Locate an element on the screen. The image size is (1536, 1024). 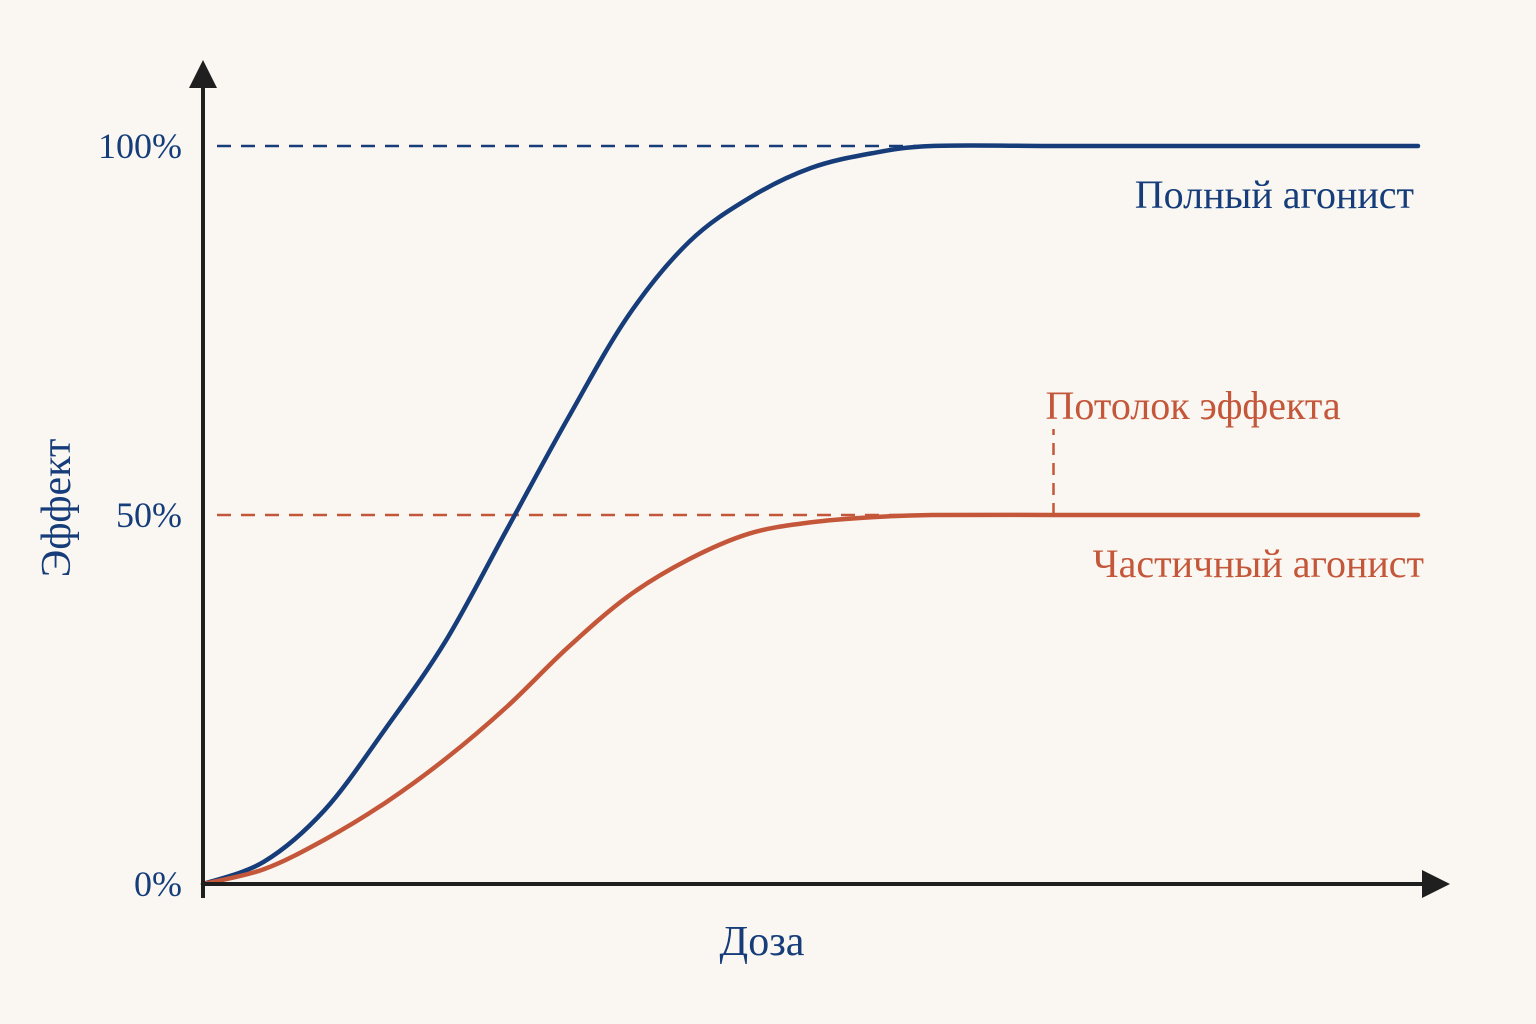
annotation-label: Потолок эффекта is located at coordinates (1193, 405).